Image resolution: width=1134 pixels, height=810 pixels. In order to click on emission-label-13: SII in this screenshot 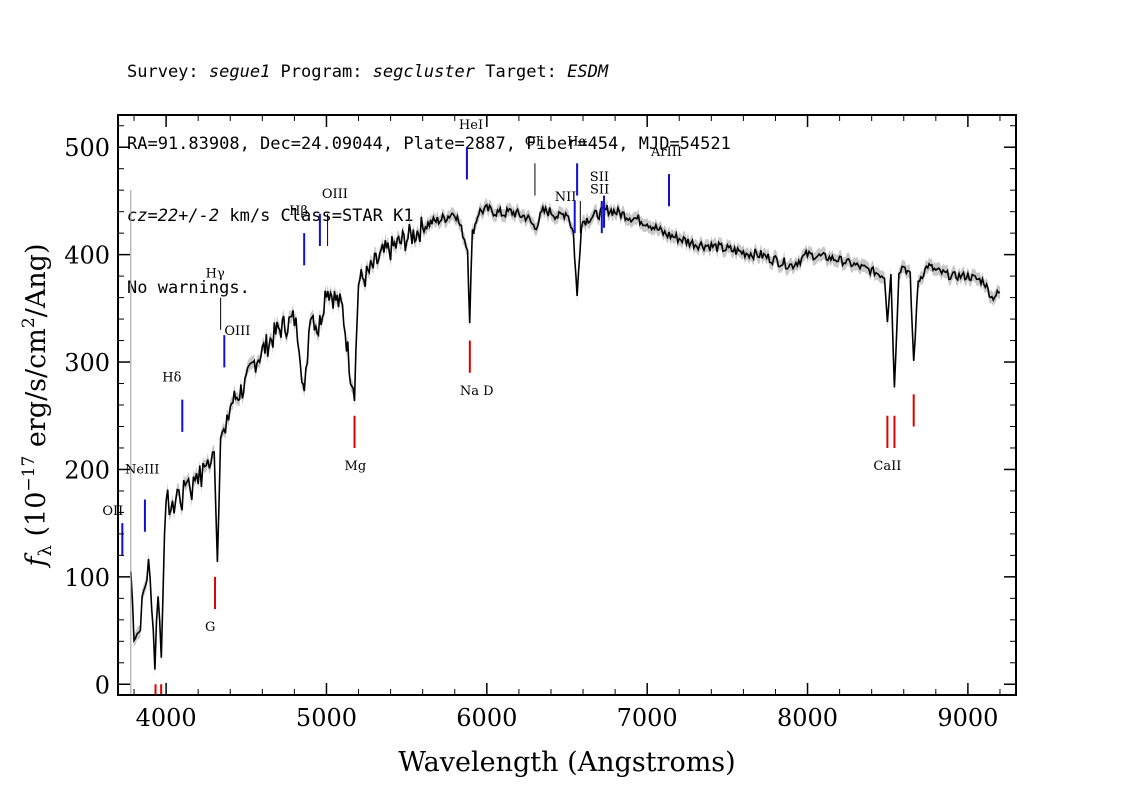, I will do `click(599, 177)`.